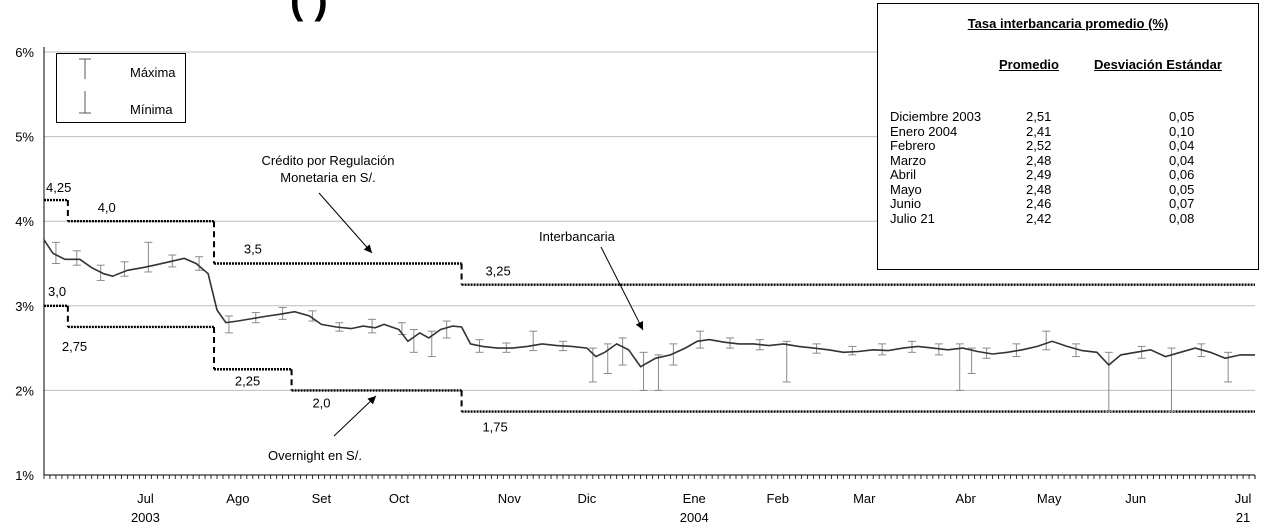  What do you see at coordinates (367, 248) in the screenshot?
I see `credito-arrow-head` at bounding box center [367, 248].